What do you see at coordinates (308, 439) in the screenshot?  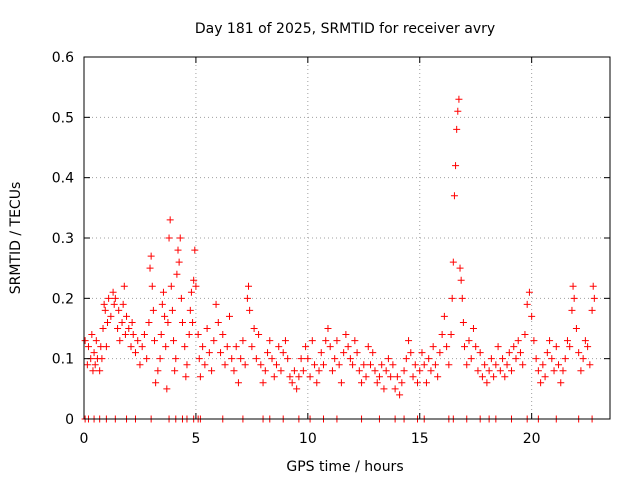 I see `x-tick-label: 10` at bounding box center [308, 439].